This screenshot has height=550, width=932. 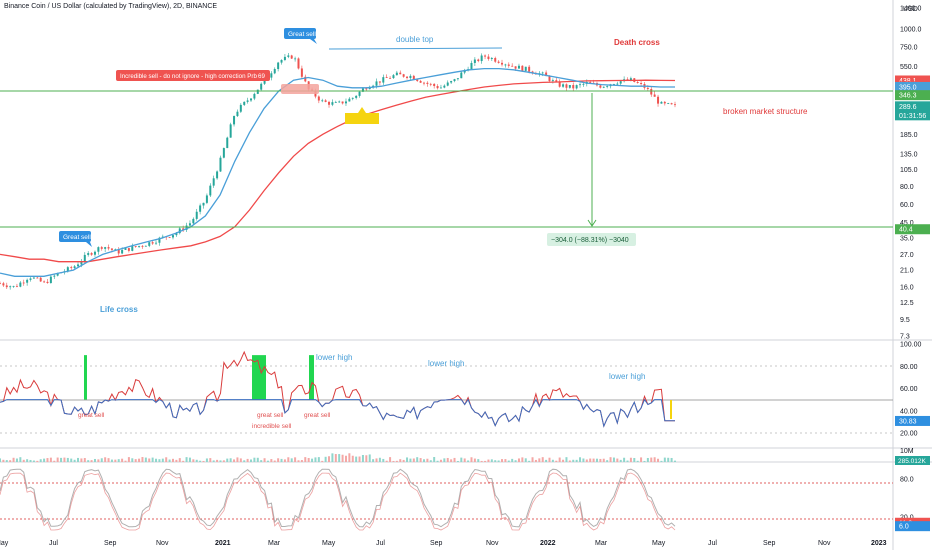 I want to click on measure-arrowhead, so click(x=592, y=223).